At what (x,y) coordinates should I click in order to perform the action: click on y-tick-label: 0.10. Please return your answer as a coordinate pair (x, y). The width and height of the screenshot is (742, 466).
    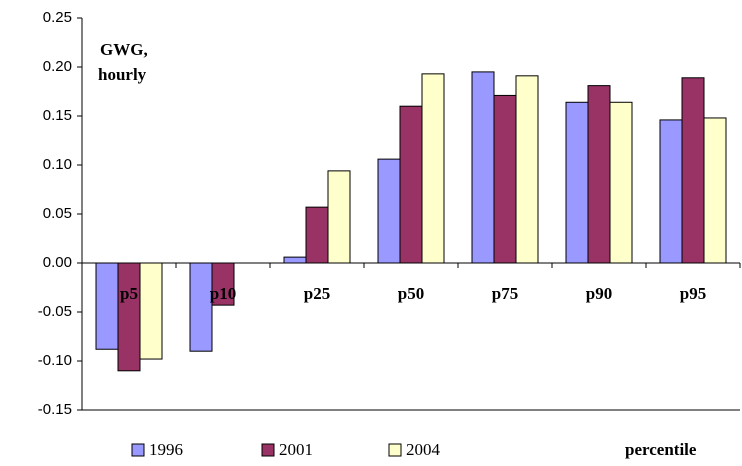
    Looking at the image, I should click on (57, 164).